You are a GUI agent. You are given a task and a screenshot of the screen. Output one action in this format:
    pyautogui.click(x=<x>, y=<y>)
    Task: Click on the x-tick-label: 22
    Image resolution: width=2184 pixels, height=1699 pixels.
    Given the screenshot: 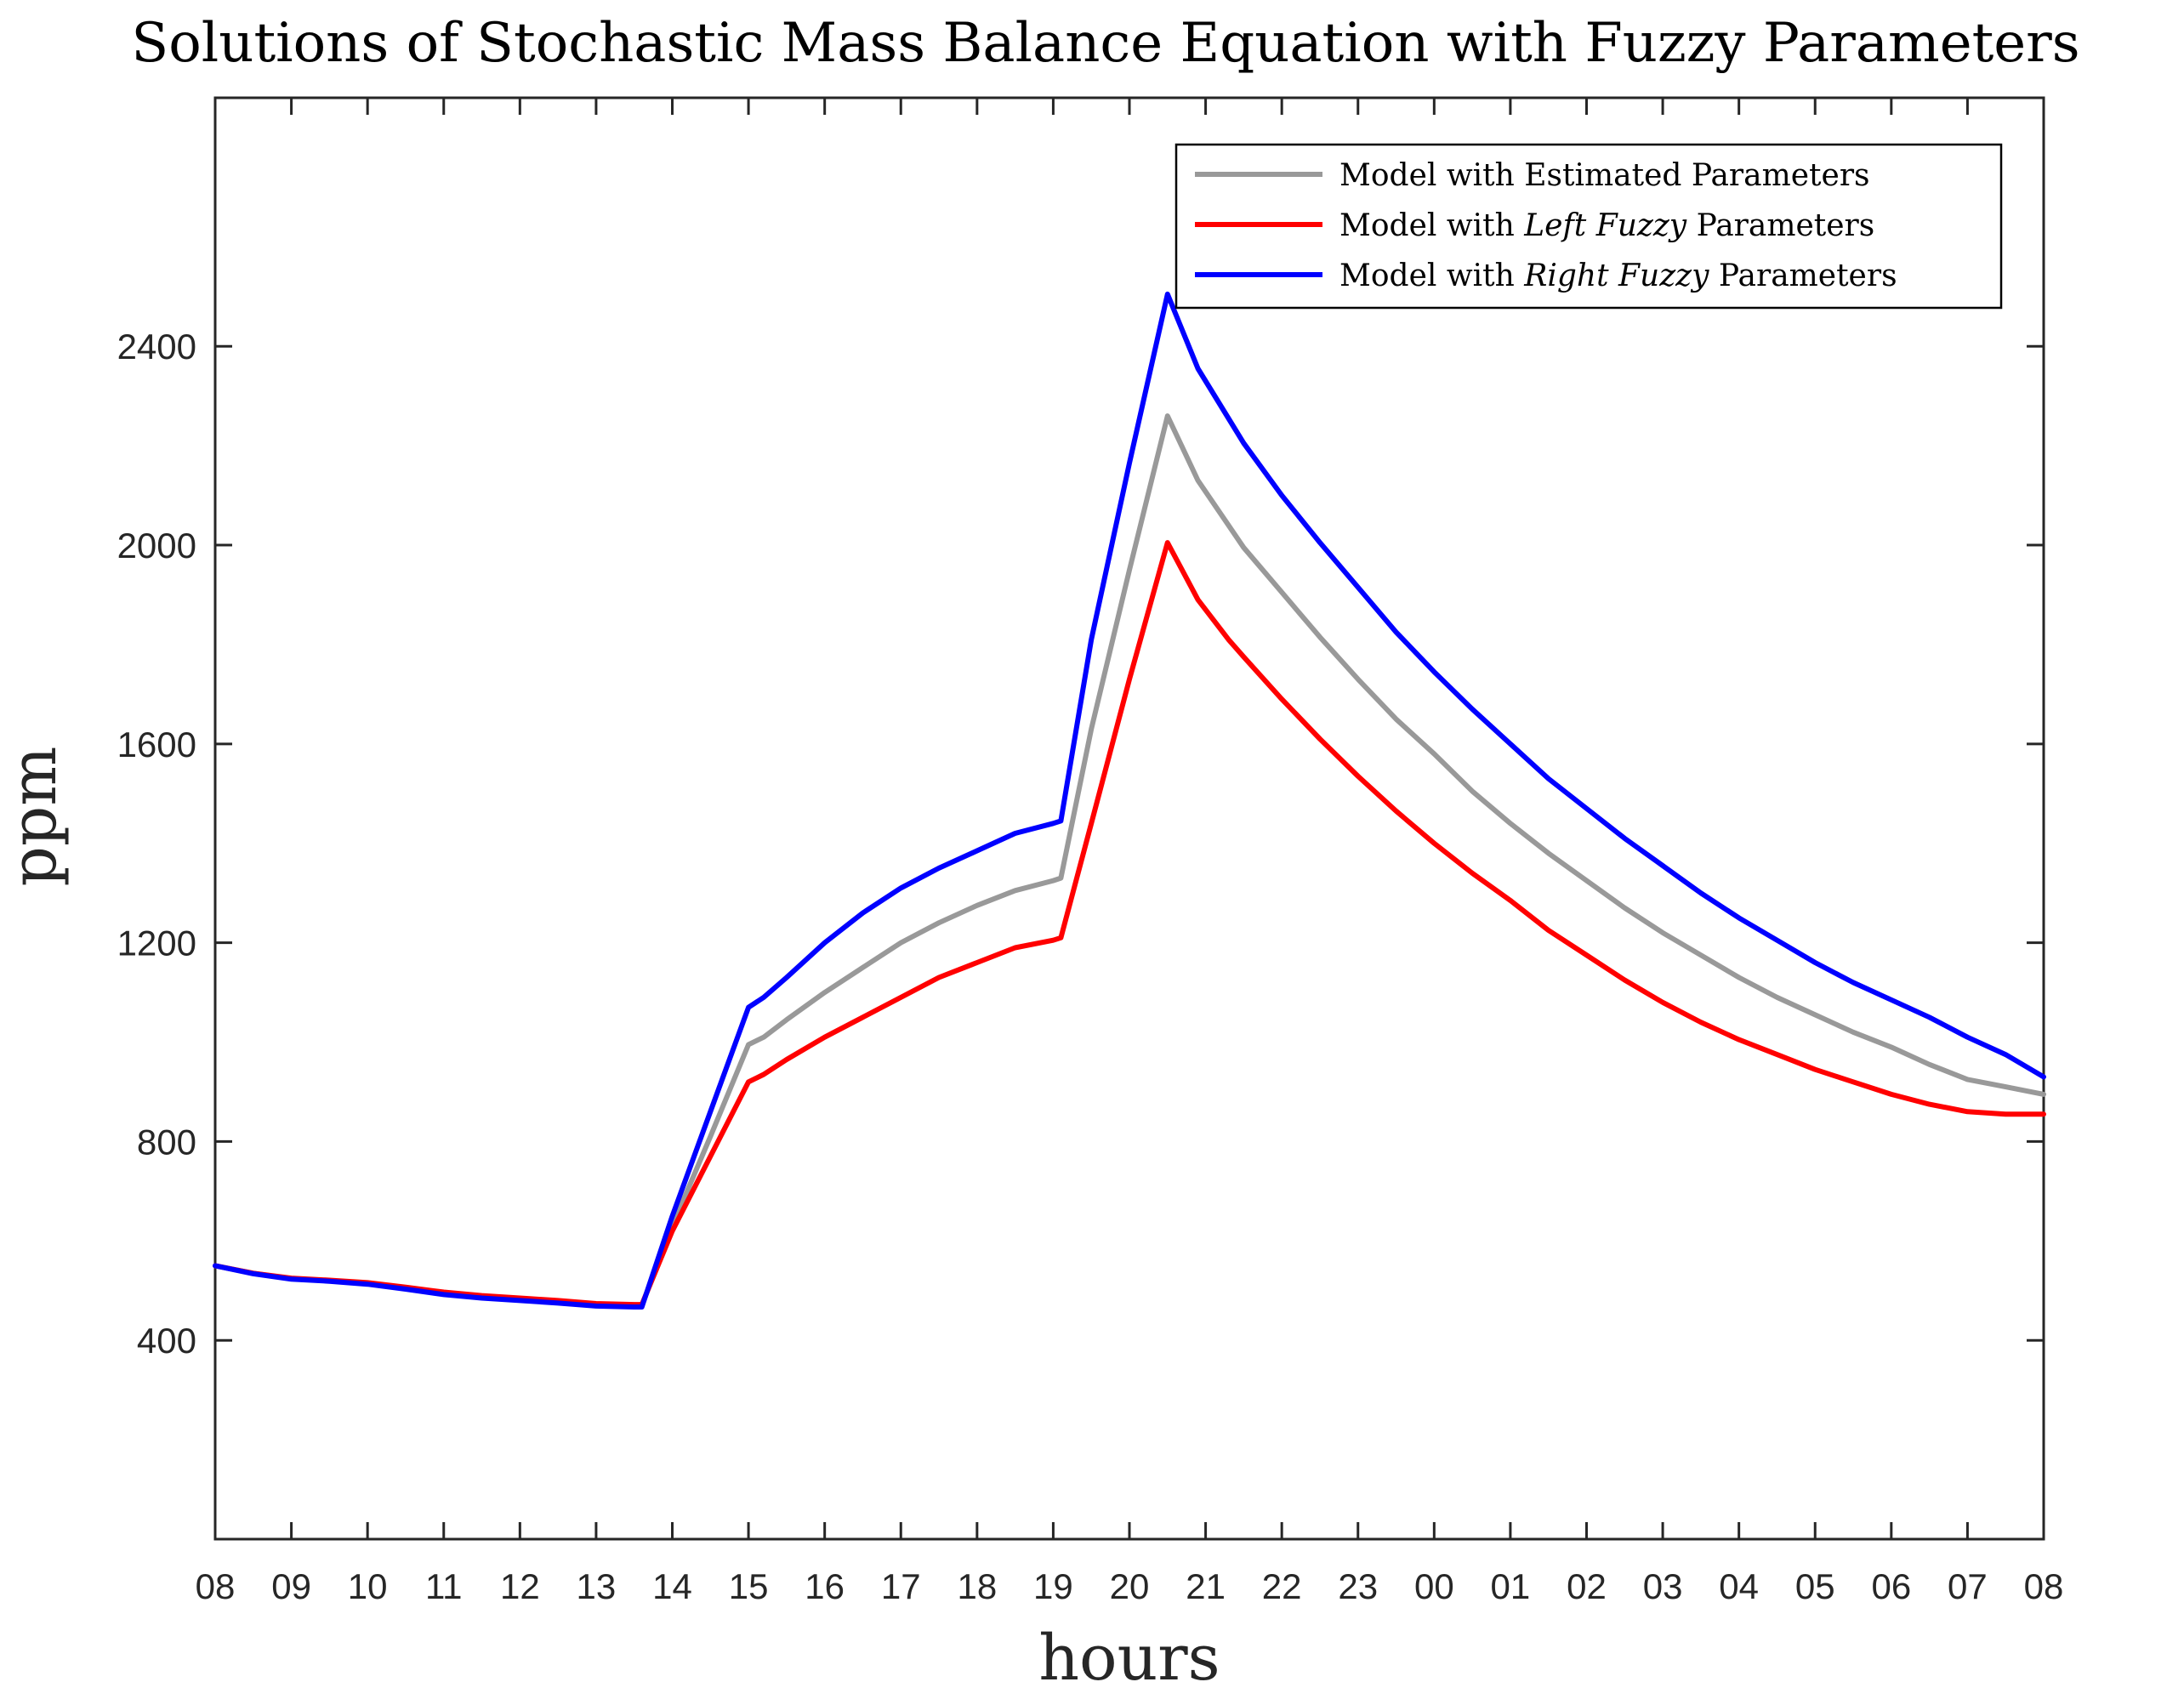 What is the action you would take?
    pyautogui.click(x=1282, y=1586)
    